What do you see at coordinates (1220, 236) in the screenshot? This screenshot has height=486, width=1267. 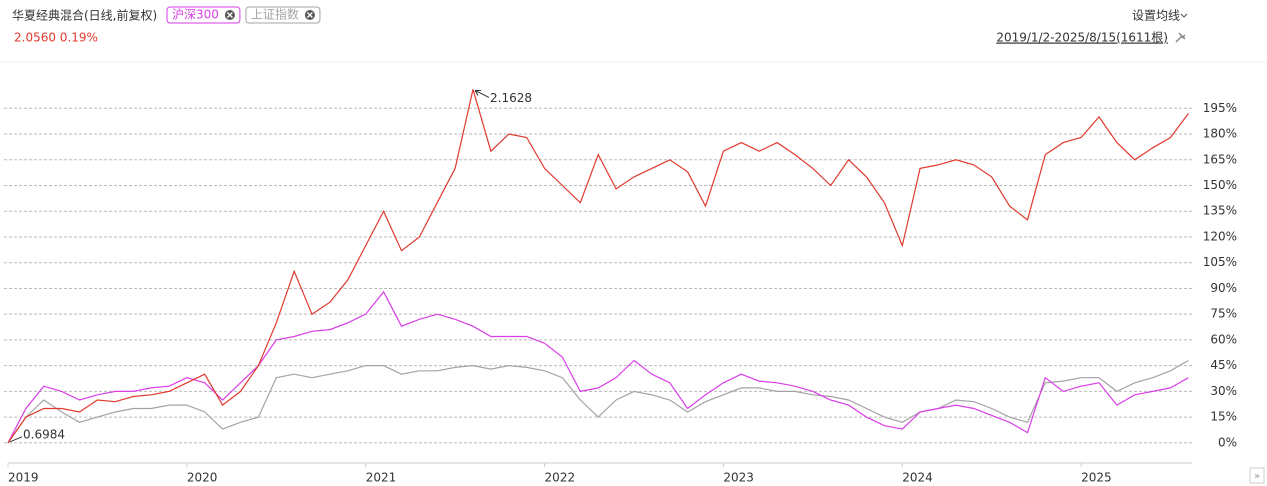 I see `y-tick-label: 120%` at bounding box center [1220, 236].